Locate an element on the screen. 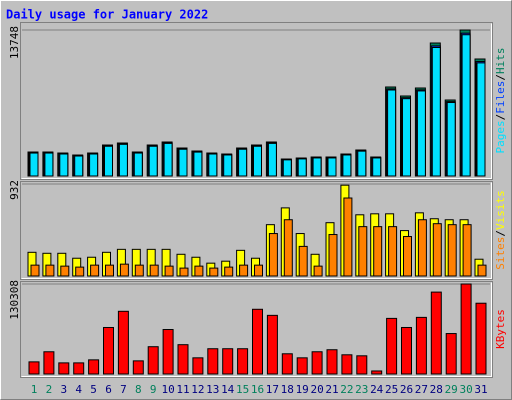 Image resolution: width=512 pixels, height=400 pixels. x-tick-label: 2 is located at coordinates (49, 389).